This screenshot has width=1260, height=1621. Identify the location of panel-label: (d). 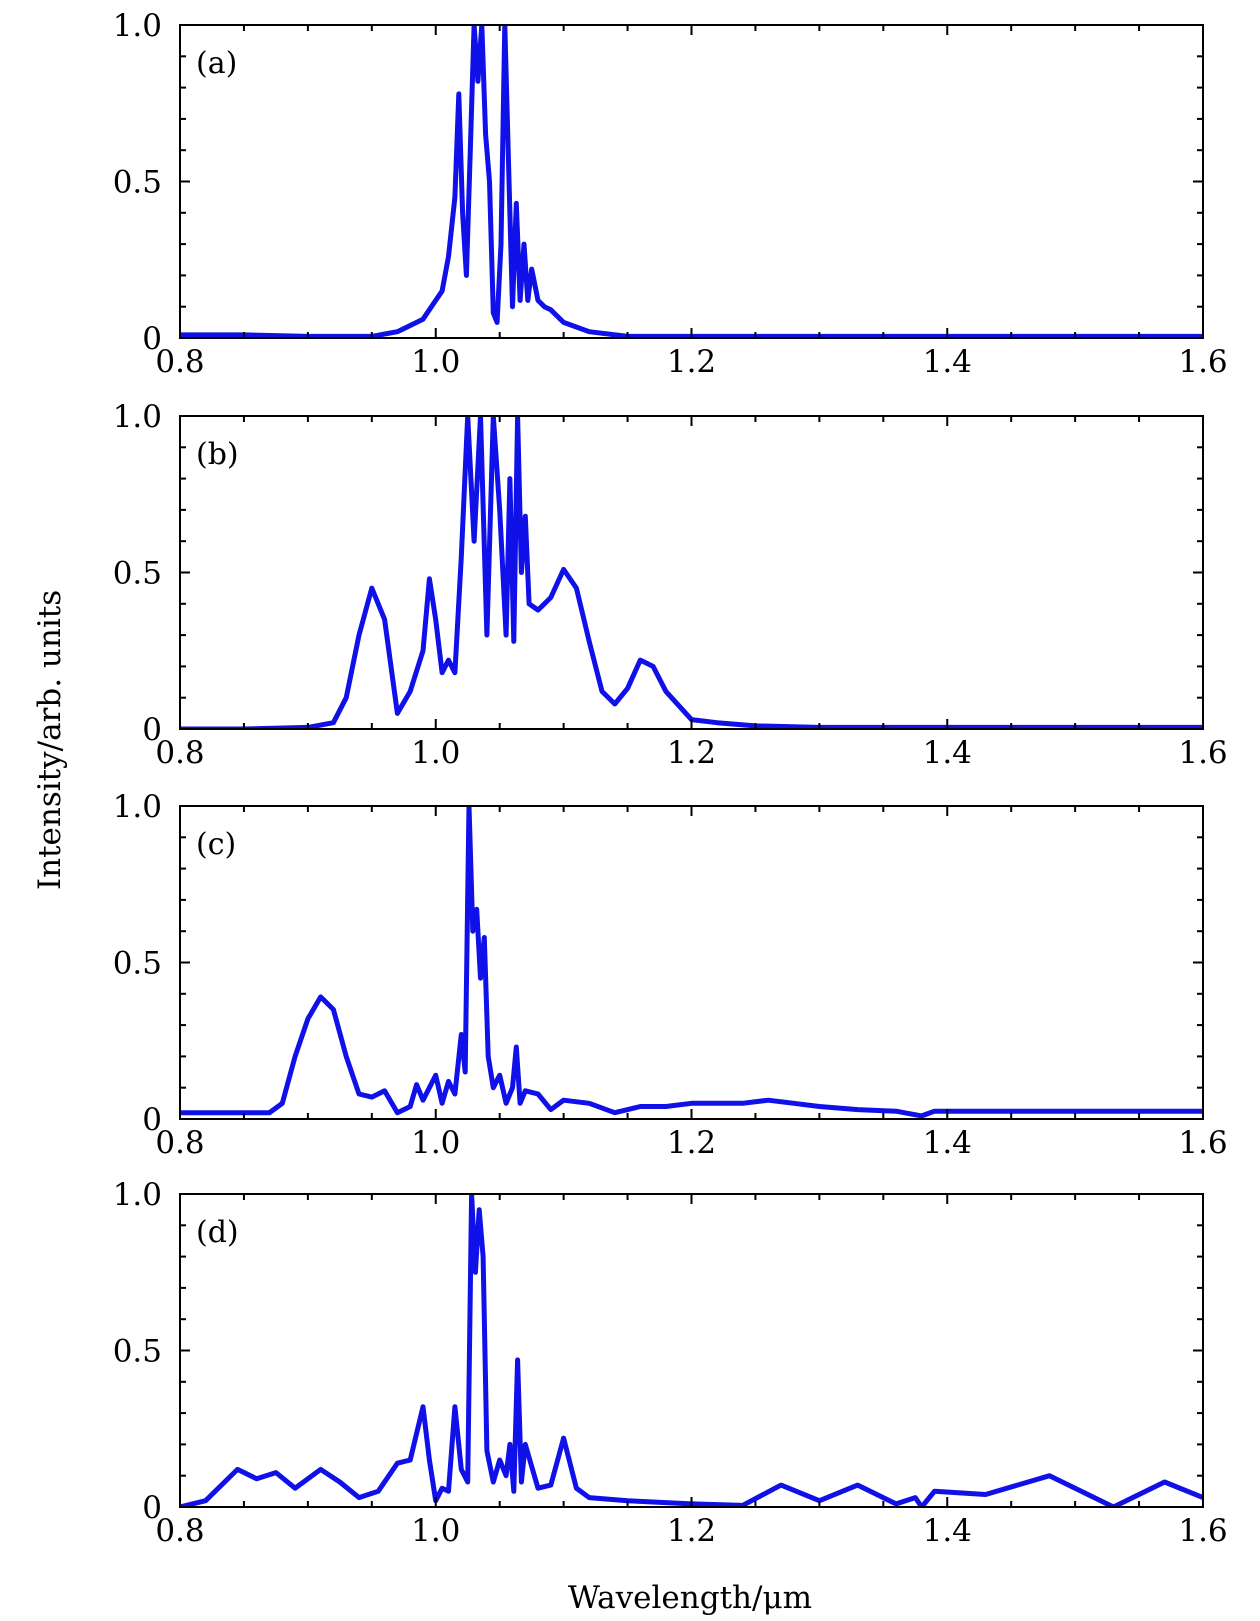
(217, 1232).